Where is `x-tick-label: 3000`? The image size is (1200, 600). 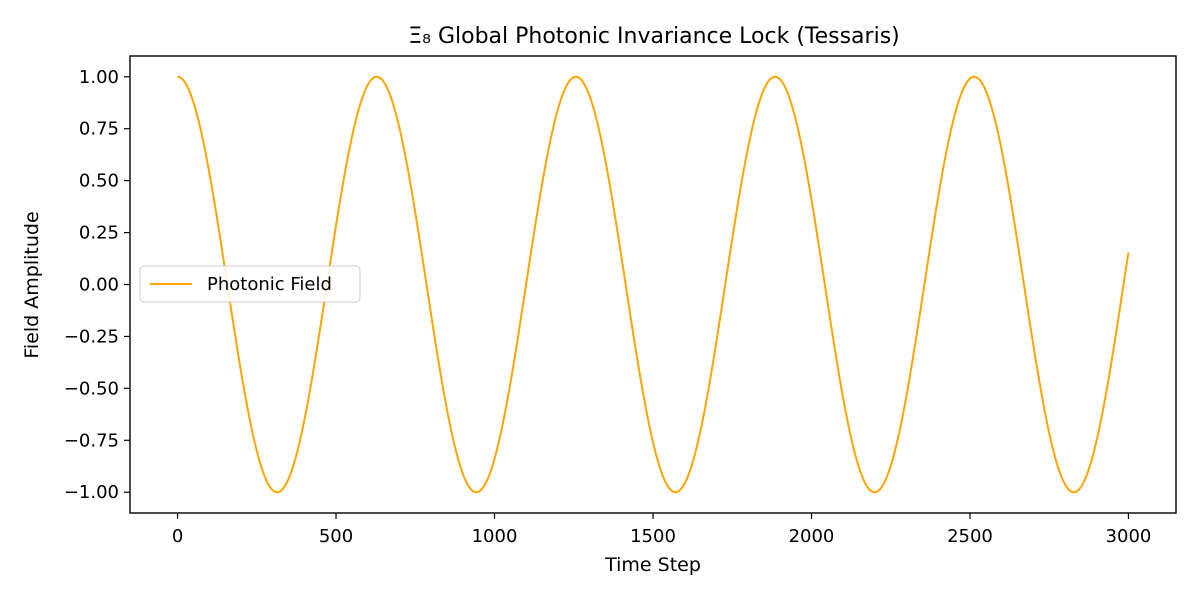 x-tick-label: 3000 is located at coordinates (1129, 536).